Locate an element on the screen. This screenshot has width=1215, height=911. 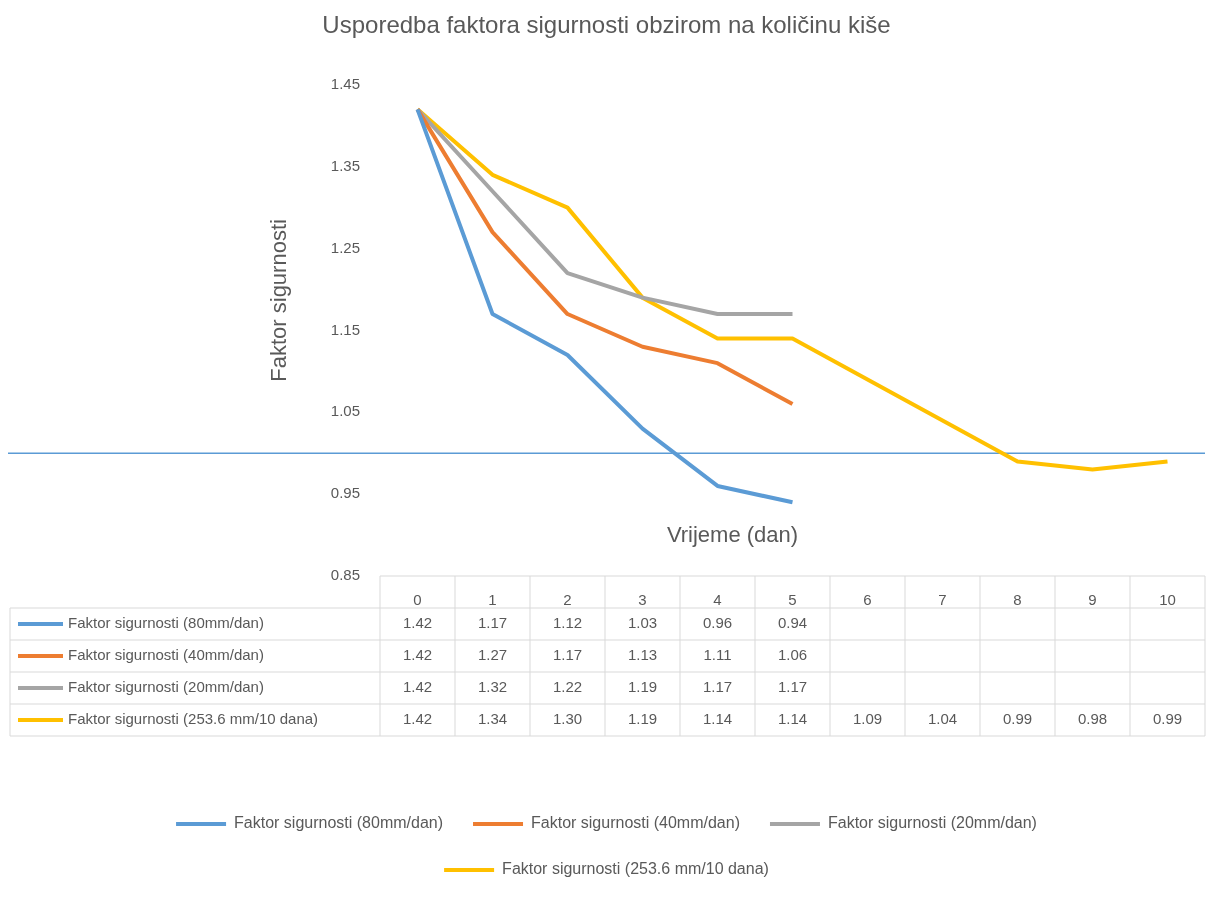
x-tick-label: 7 is located at coordinates (942, 600).